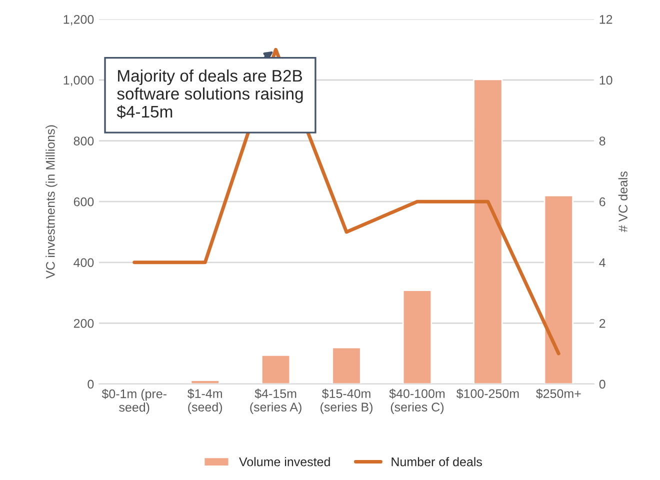 This screenshot has height=480, width=660. Describe the element at coordinates (84, 201) in the screenshot. I see `y-tick-label: 600` at that location.